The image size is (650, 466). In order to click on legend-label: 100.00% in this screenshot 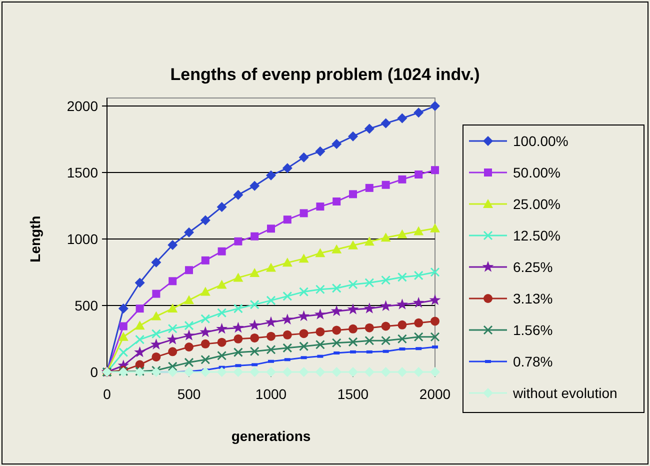, I will do `click(540, 141)`.